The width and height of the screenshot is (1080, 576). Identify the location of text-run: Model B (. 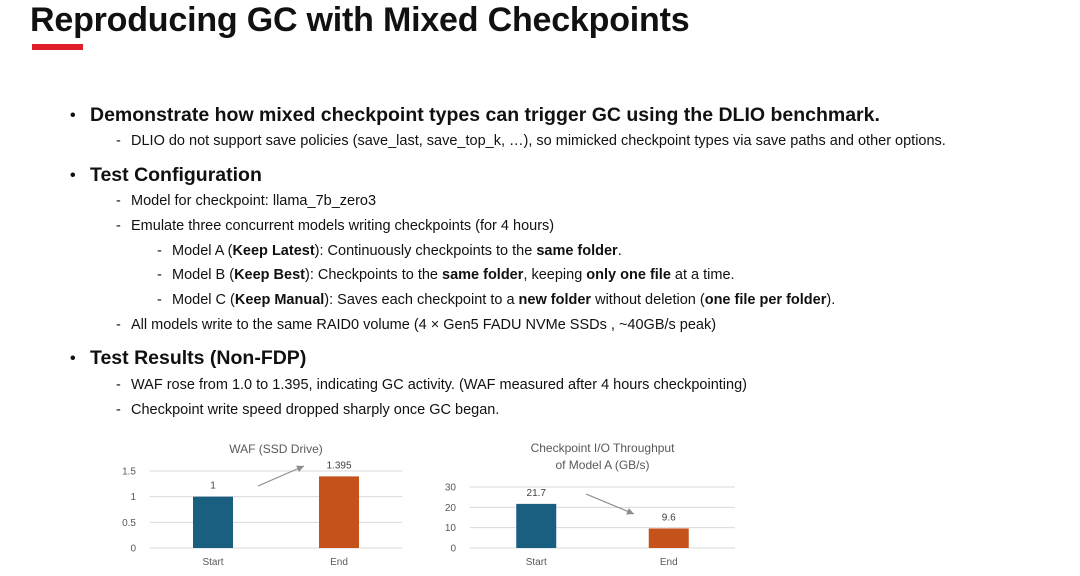
(203, 275).